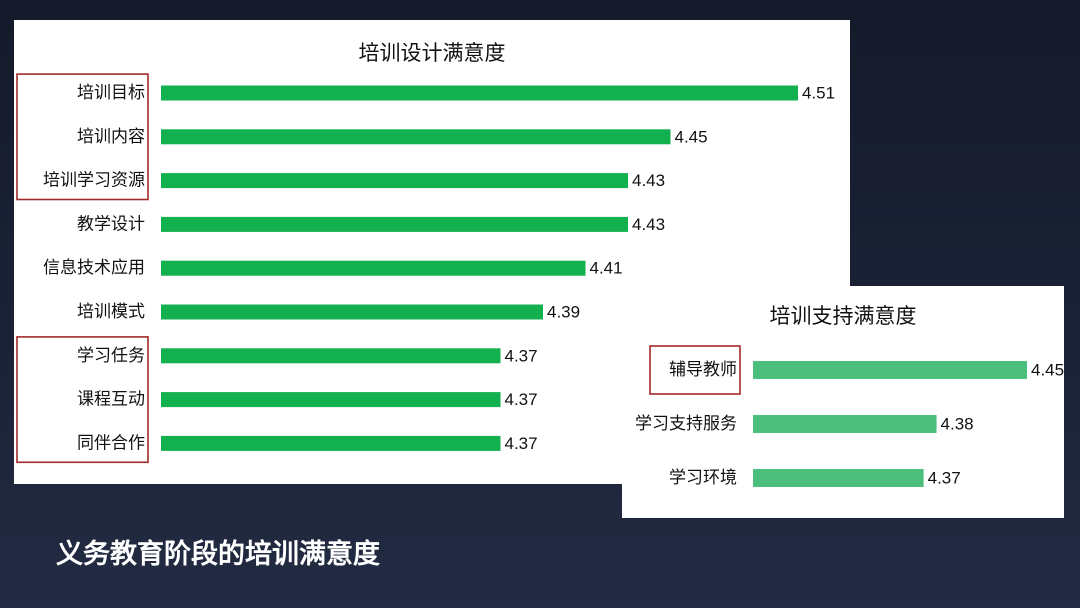  What do you see at coordinates (432, 53) in the screenshot?
I see `design-chart-title: 培训设计满意度` at bounding box center [432, 53].